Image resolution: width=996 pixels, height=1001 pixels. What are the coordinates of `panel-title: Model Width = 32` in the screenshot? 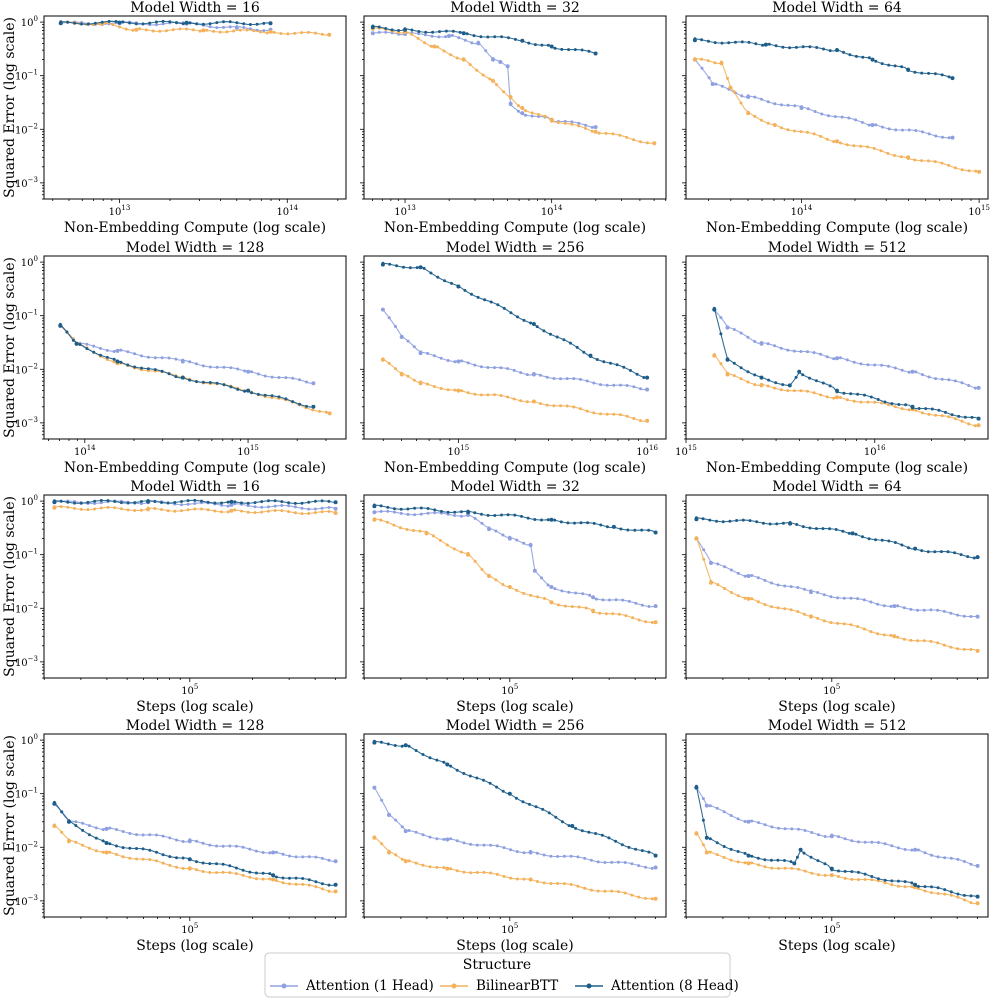 It's located at (515, 8).